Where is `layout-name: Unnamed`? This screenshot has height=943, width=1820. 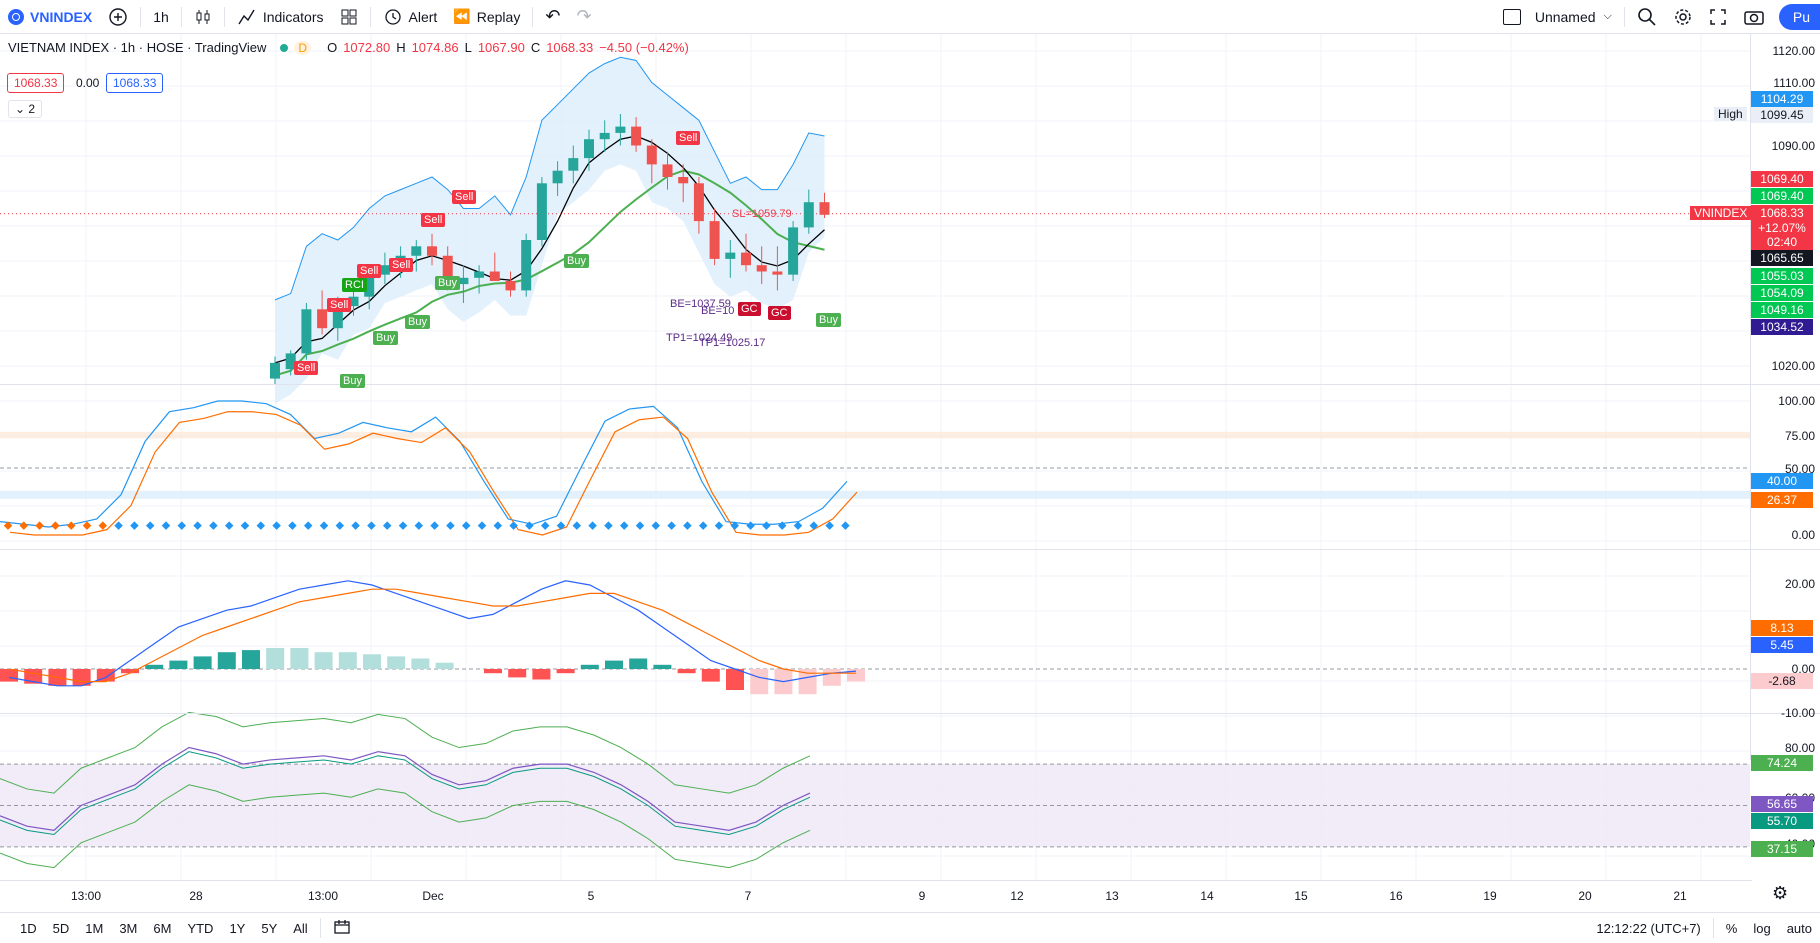 layout-name: Unnamed is located at coordinates (1565, 16).